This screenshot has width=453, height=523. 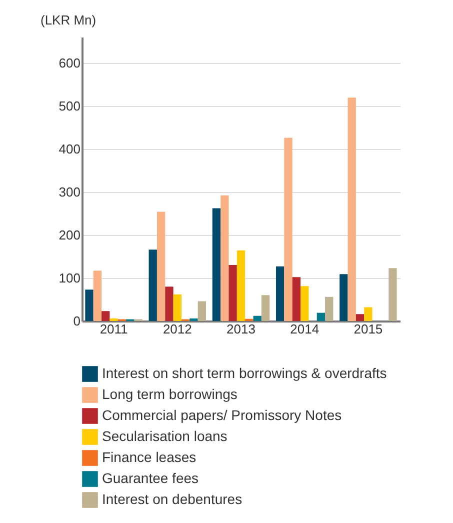 I want to click on y-tick-label: 300, so click(x=69, y=192).